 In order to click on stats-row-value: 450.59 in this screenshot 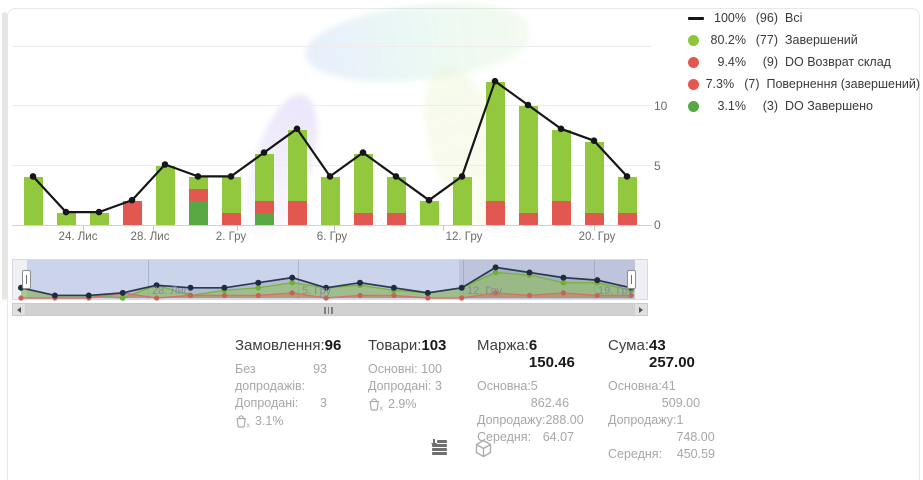, I will do `click(695, 454)`.